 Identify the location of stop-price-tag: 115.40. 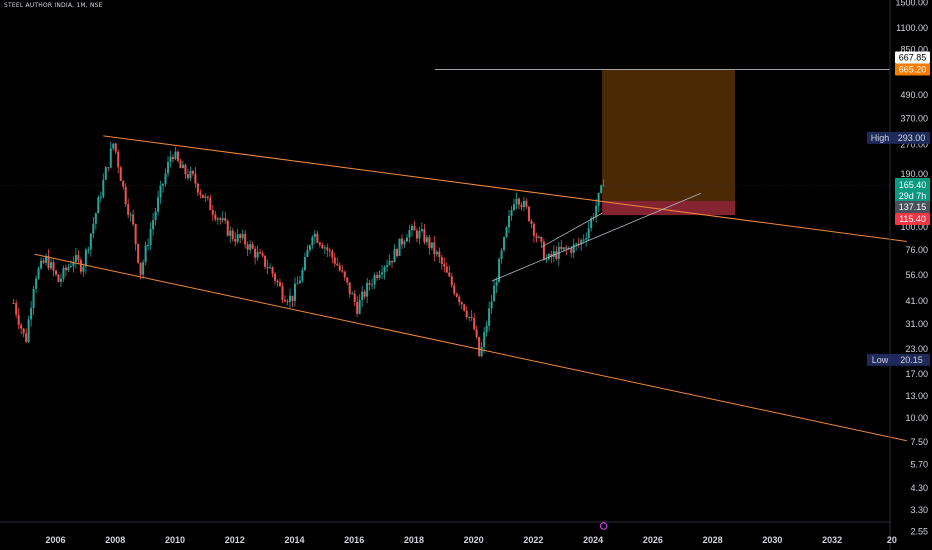
(912, 219).